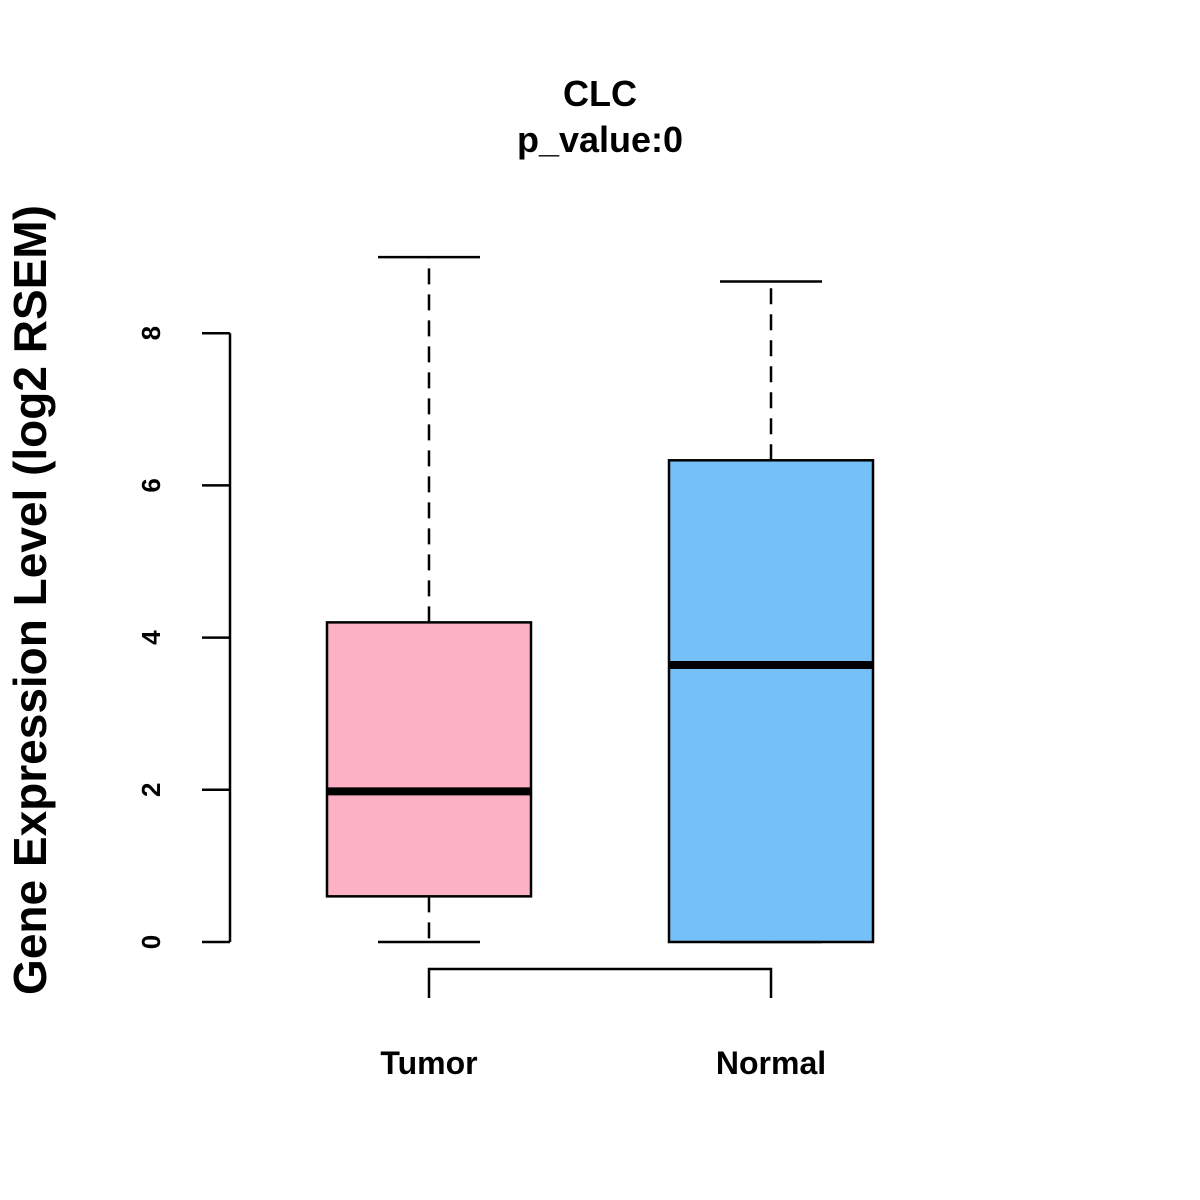 This screenshot has width=1200, height=1200. I want to click on comparison-bracket, so click(600, 982).